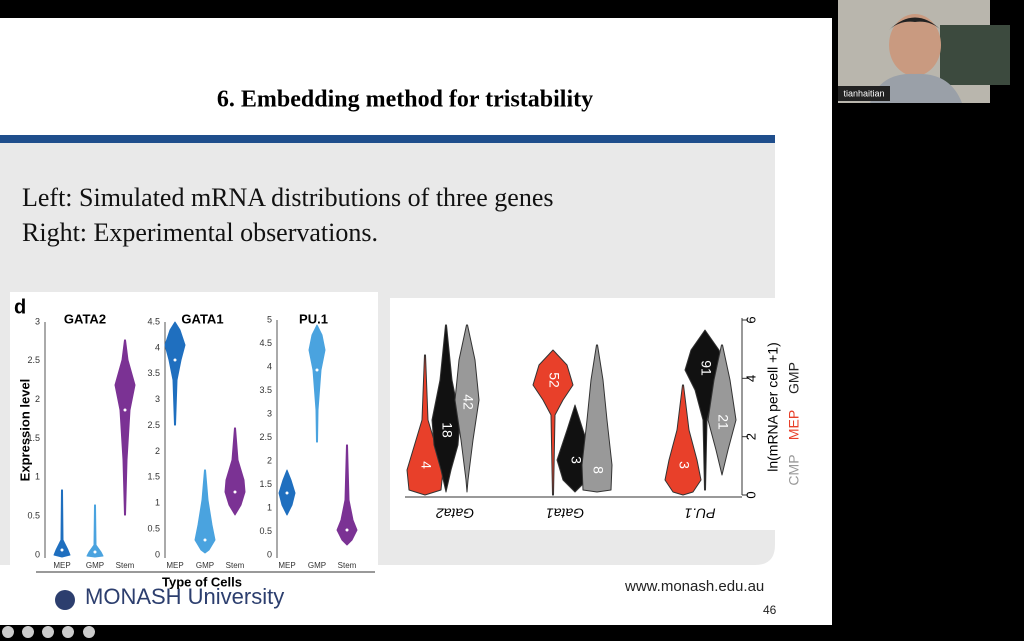 The image size is (1024, 641). Describe the element at coordinates (694, 586) in the screenshot. I see `slide-url: www.monash.edu.au` at that location.